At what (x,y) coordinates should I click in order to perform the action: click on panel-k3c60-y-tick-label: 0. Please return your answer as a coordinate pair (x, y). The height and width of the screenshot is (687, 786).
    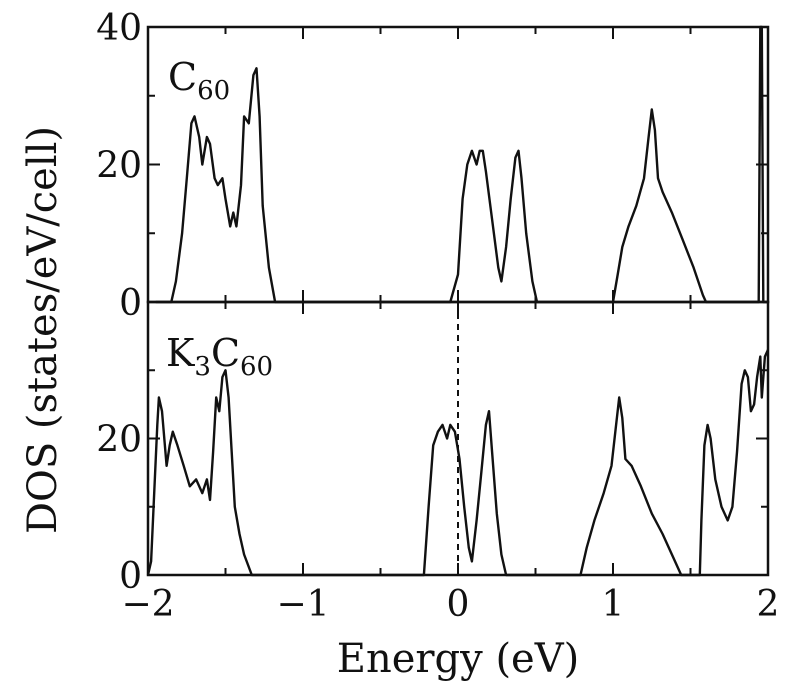
    Looking at the image, I should click on (130, 576).